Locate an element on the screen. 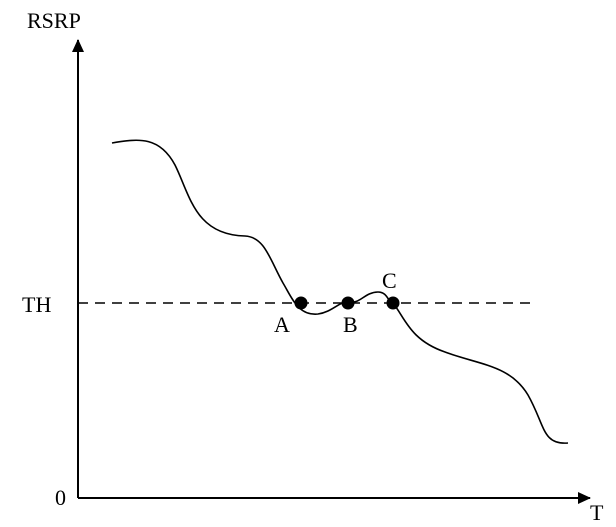  point-b-label: B is located at coordinates (350, 324).